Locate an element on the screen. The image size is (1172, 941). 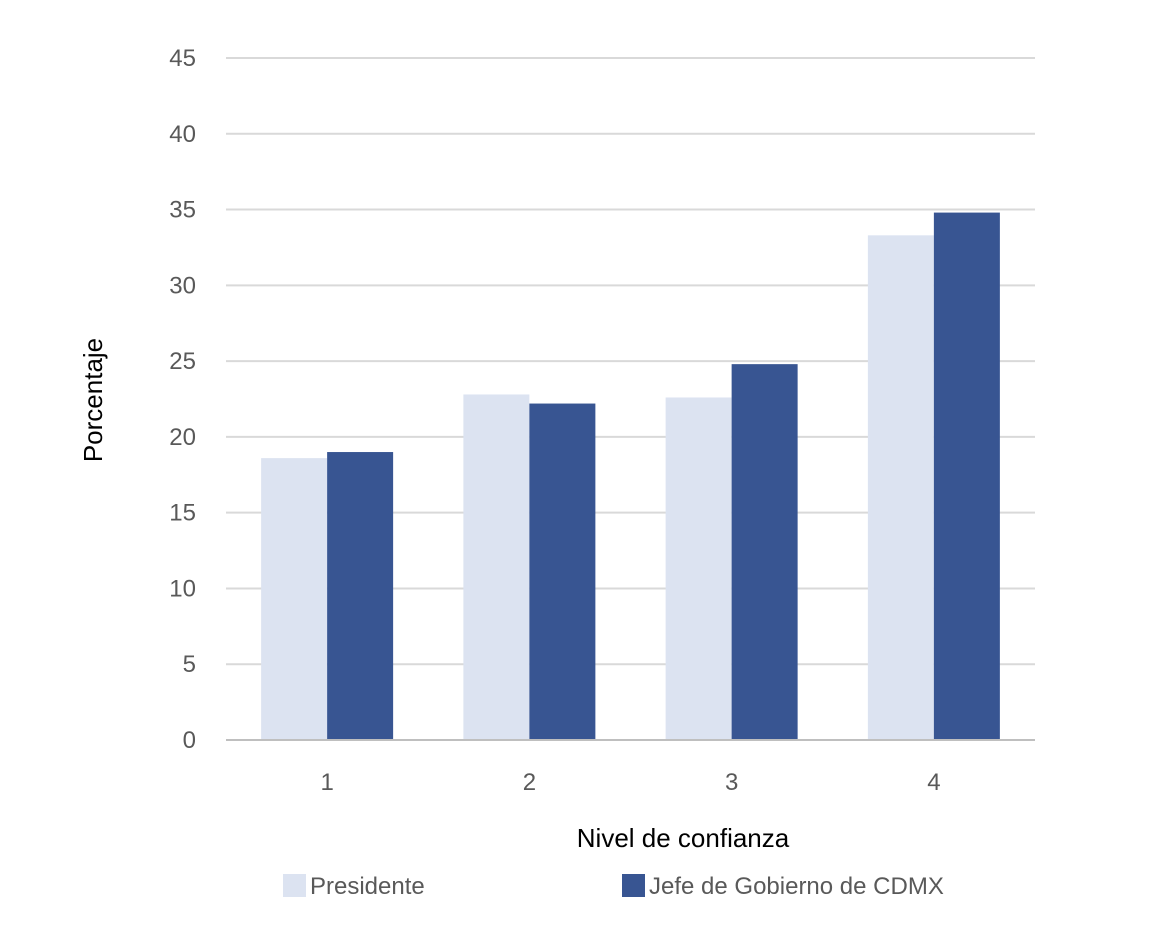
y-tick-label: 0 is located at coordinates (189, 740).